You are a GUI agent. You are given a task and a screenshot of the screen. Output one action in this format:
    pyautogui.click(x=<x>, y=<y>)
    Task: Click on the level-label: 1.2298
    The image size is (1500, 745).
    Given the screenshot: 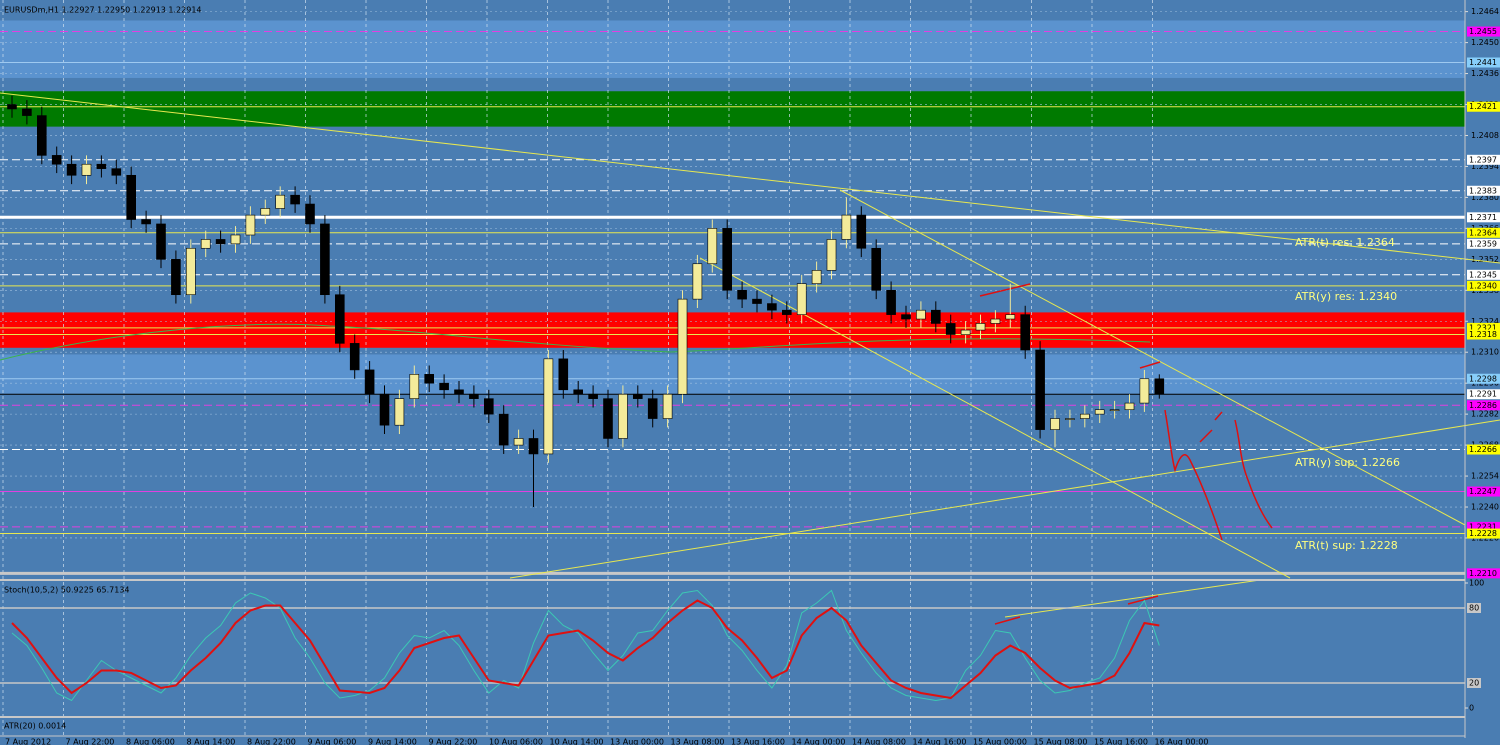 What is the action you would take?
    pyautogui.click(x=1483, y=378)
    